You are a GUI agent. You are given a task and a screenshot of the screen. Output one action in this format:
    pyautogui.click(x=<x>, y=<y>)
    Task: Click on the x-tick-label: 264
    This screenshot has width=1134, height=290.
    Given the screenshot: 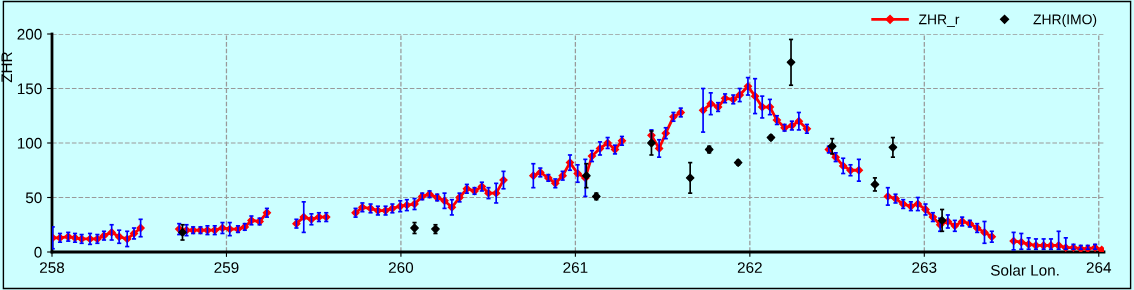 What is the action you would take?
    pyautogui.click(x=1099, y=267)
    